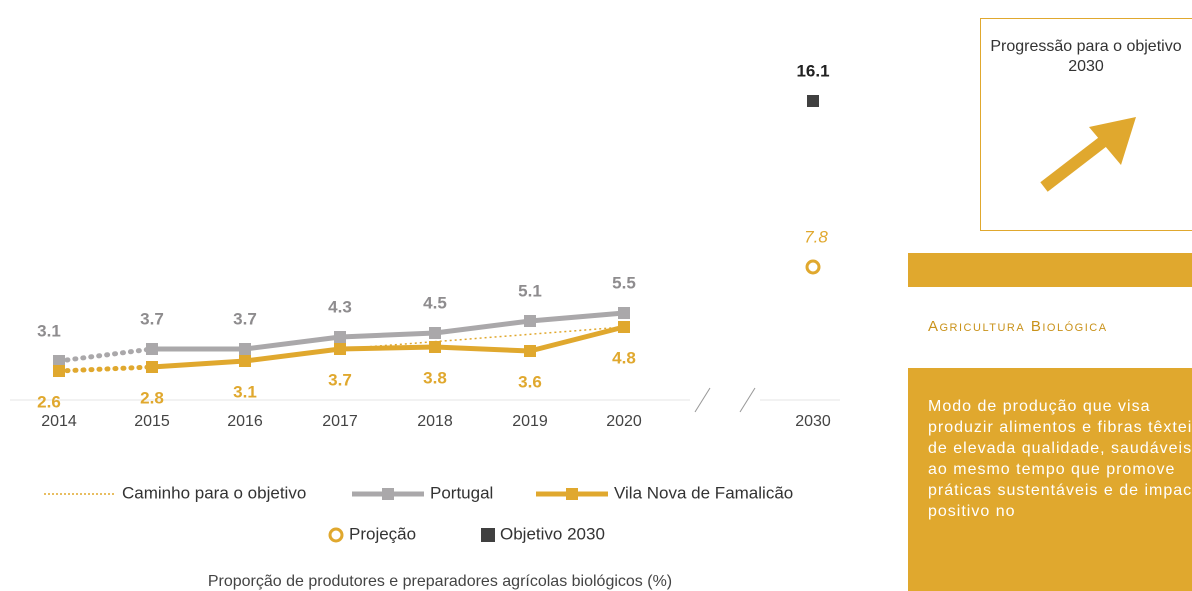 The height and width of the screenshot is (591, 1192). What do you see at coordinates (1086, 56) in the screenshot?
I see `progress-label: Progressão para o objetivo 2030` at bounding box center [1086, 56].